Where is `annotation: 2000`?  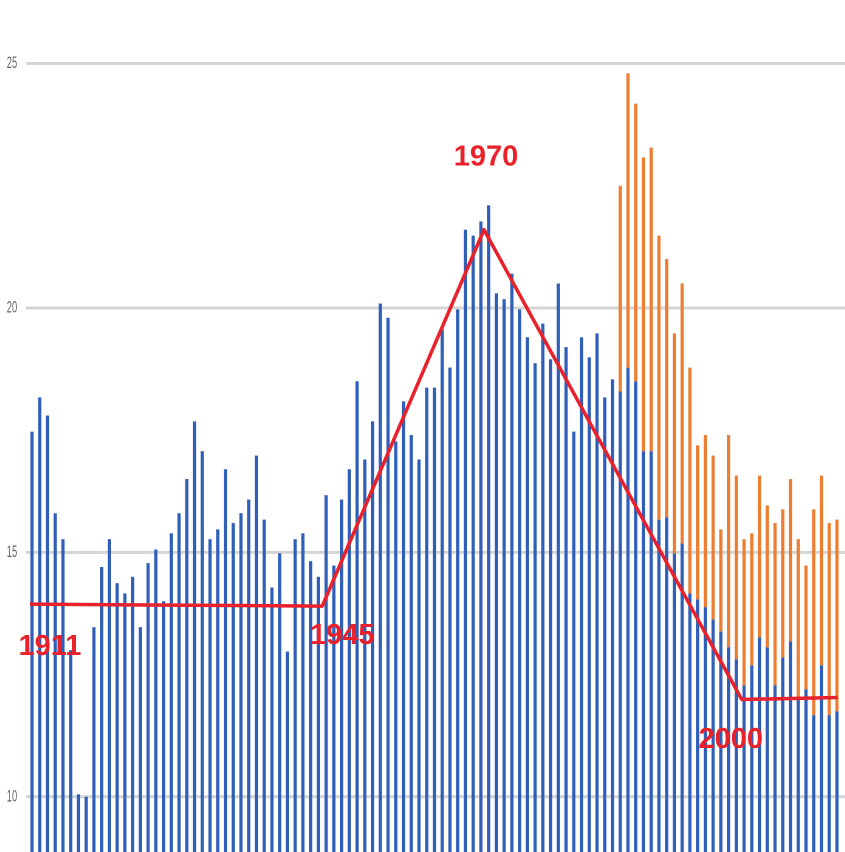 annotation: 2000 is located at coordinates (731, 739).